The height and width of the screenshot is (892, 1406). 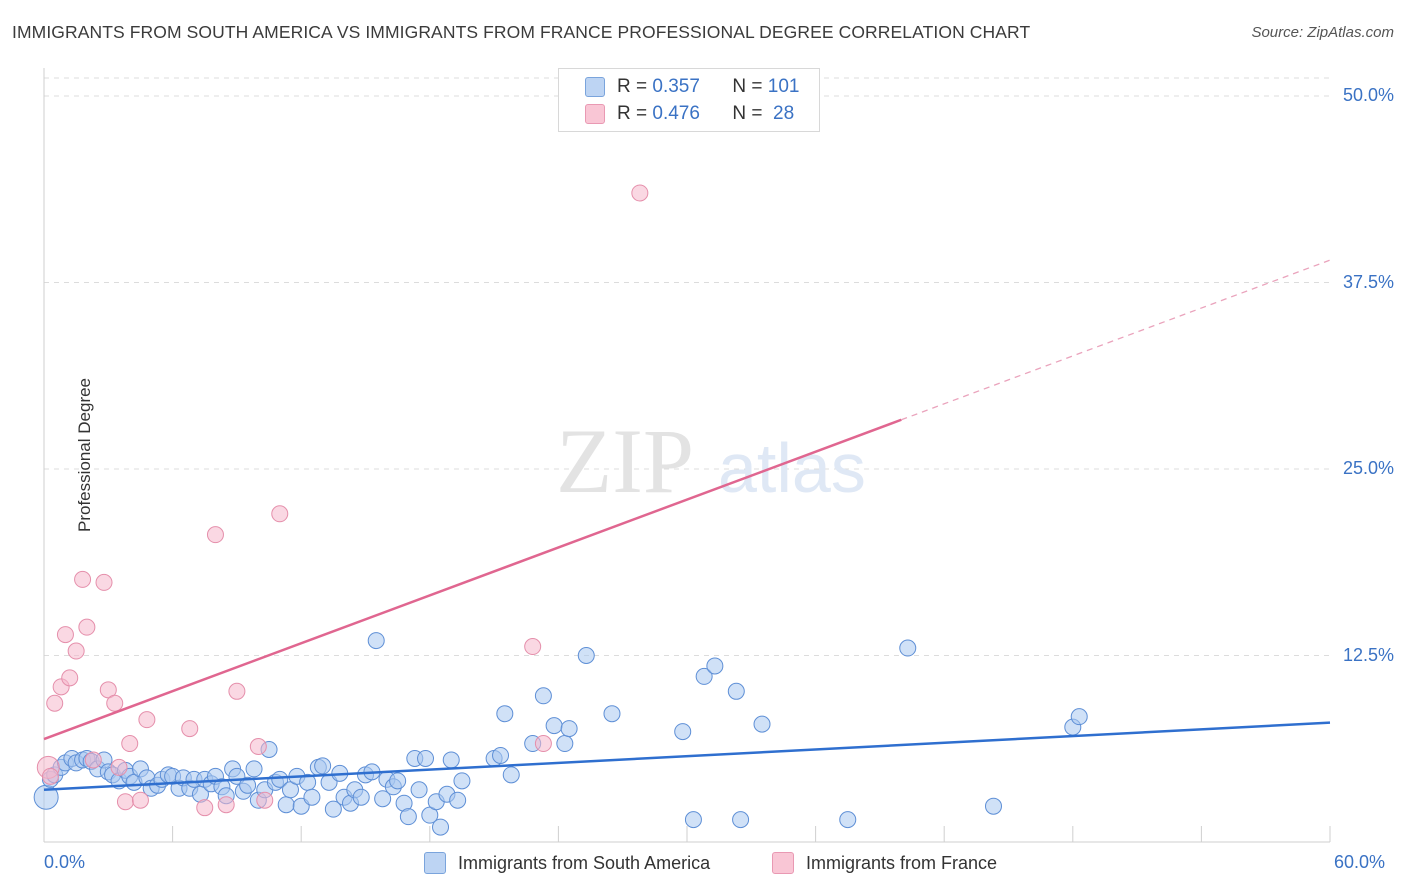 I want to click on watermark-zip: ZIP, so click(x=625, y=461).